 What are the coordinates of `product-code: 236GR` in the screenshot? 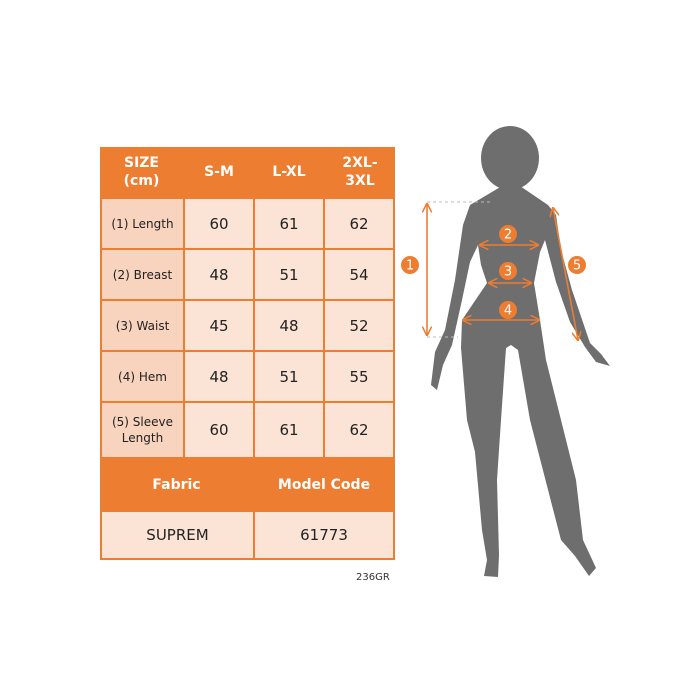 It's located at (373, 577).